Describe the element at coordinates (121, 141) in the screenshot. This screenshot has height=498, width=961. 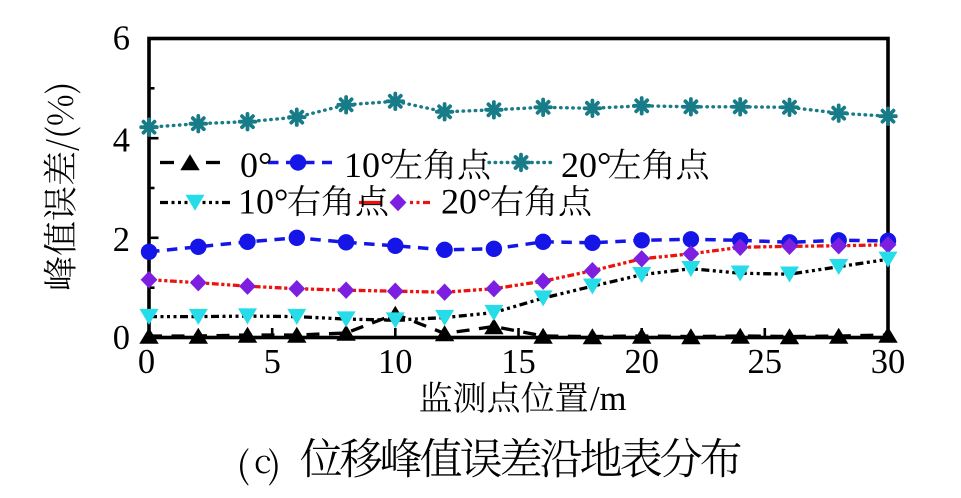
I see `svg-text: 4` at that location.